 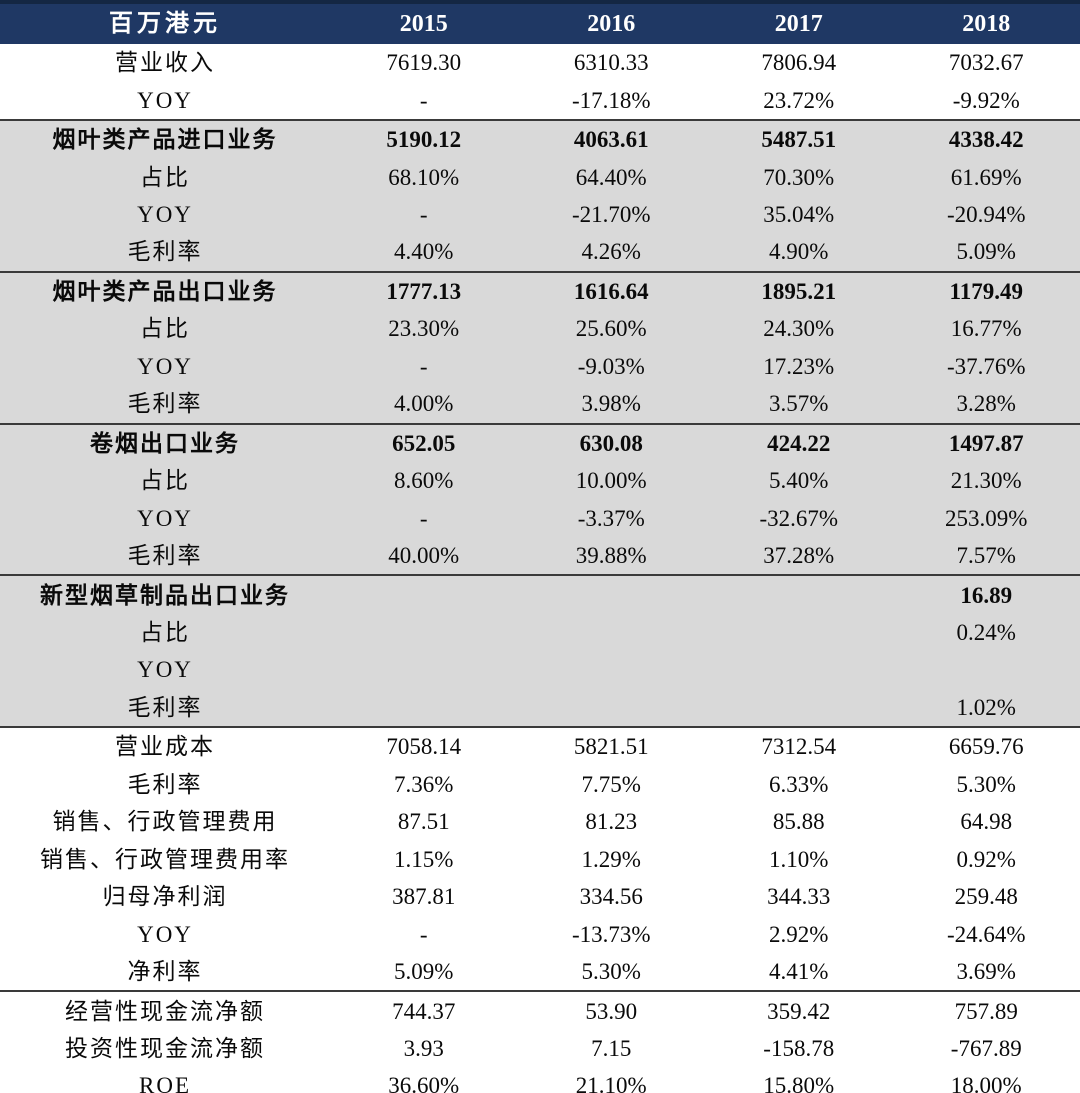 I want to click on row-value: 4.90%, so click(x=799, y=252).